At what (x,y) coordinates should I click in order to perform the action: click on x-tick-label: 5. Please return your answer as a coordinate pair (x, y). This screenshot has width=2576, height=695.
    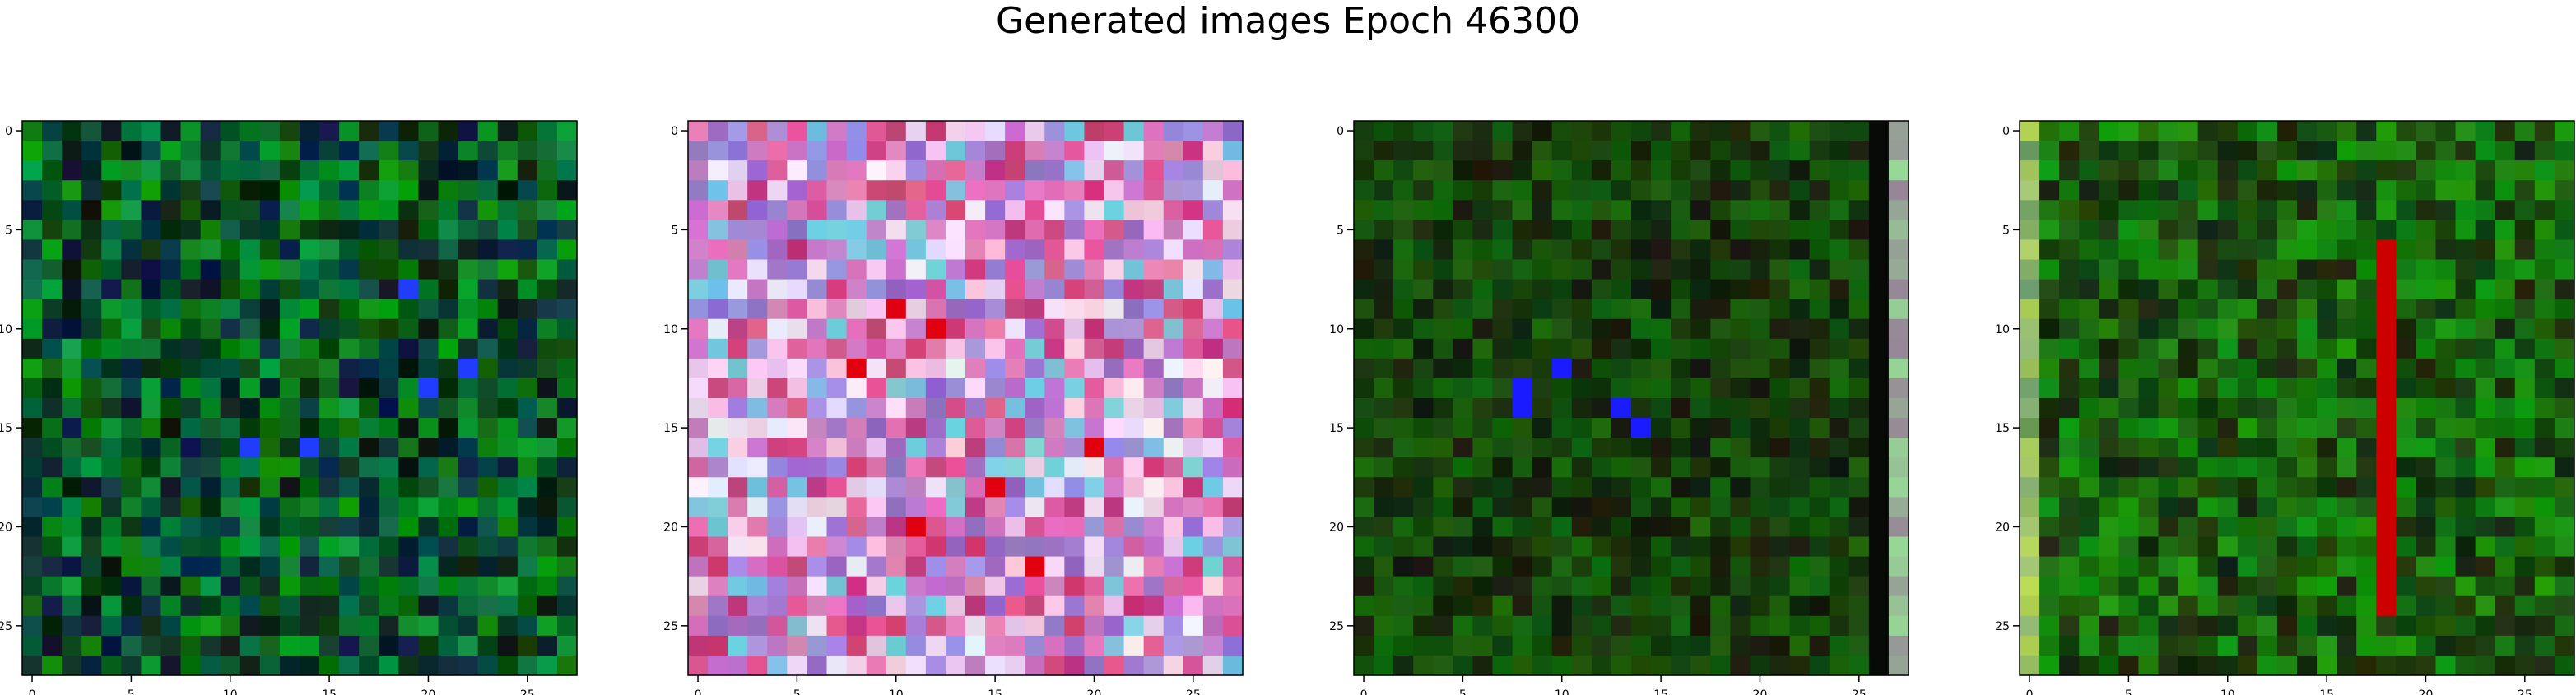
    Looking at the image, I should click on (131, 691).